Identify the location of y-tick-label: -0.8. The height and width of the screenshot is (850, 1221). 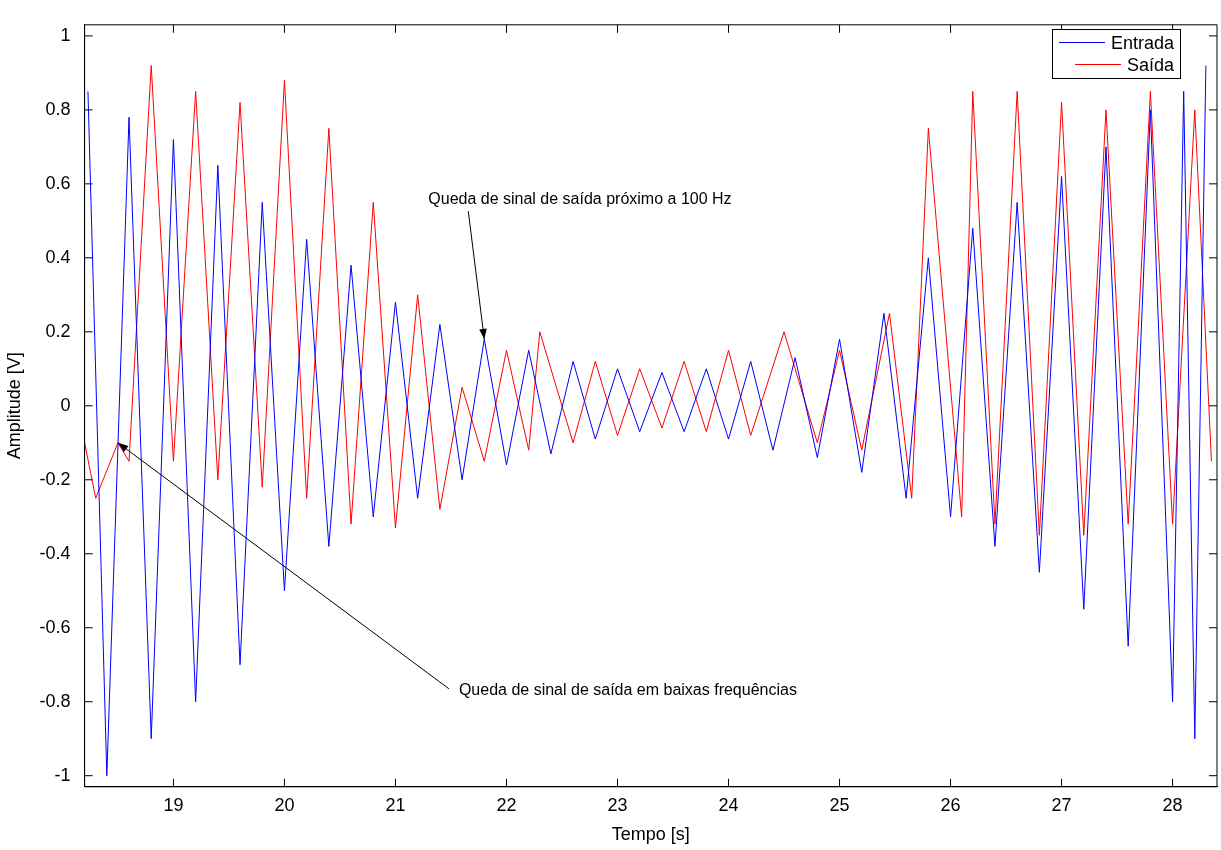
(55, 700).